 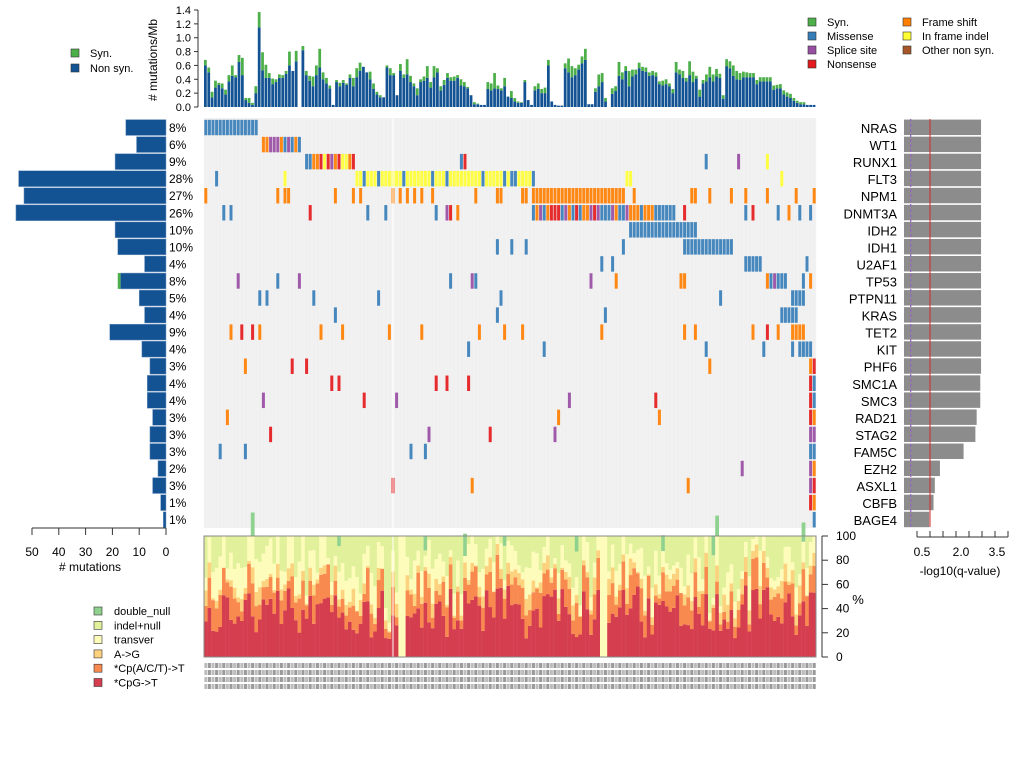 I want to click on gene-percent-label: 27%, so click(x=181, y=196).